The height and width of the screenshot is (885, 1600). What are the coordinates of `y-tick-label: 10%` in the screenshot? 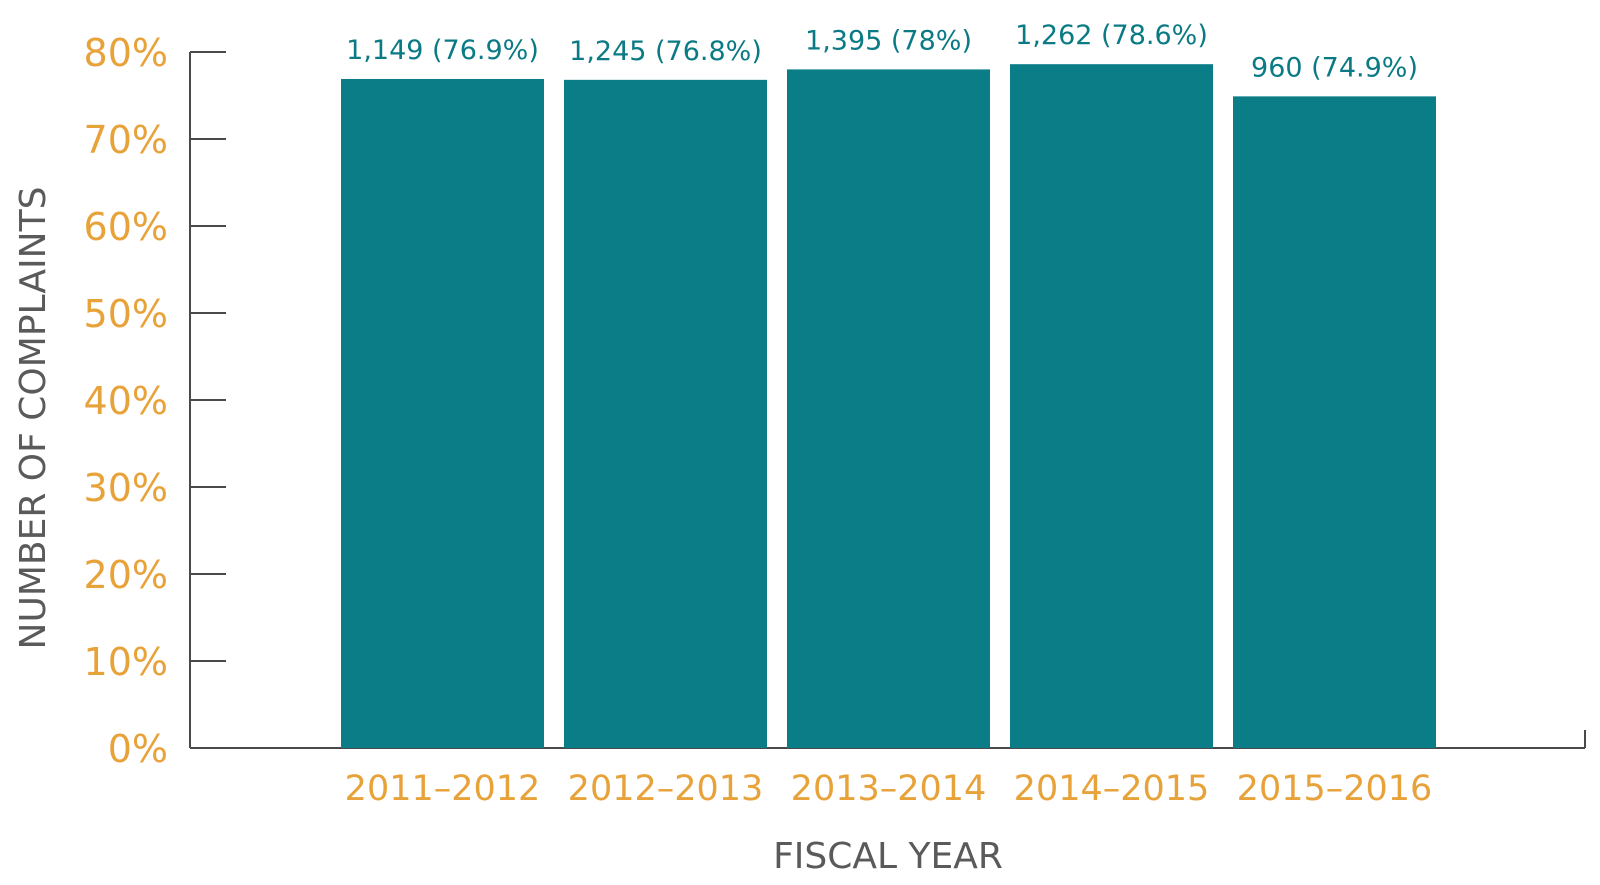 It's located at (126, 662).